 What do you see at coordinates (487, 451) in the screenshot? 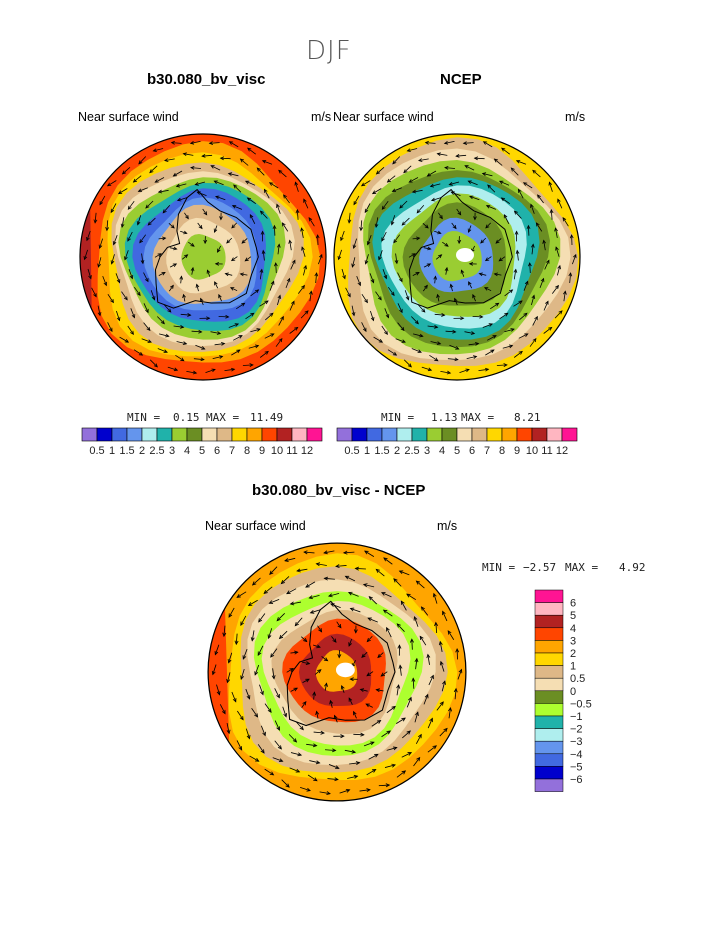
I see `panel2-colorbar-tick-label: 7` at bounding box center [487, 451].